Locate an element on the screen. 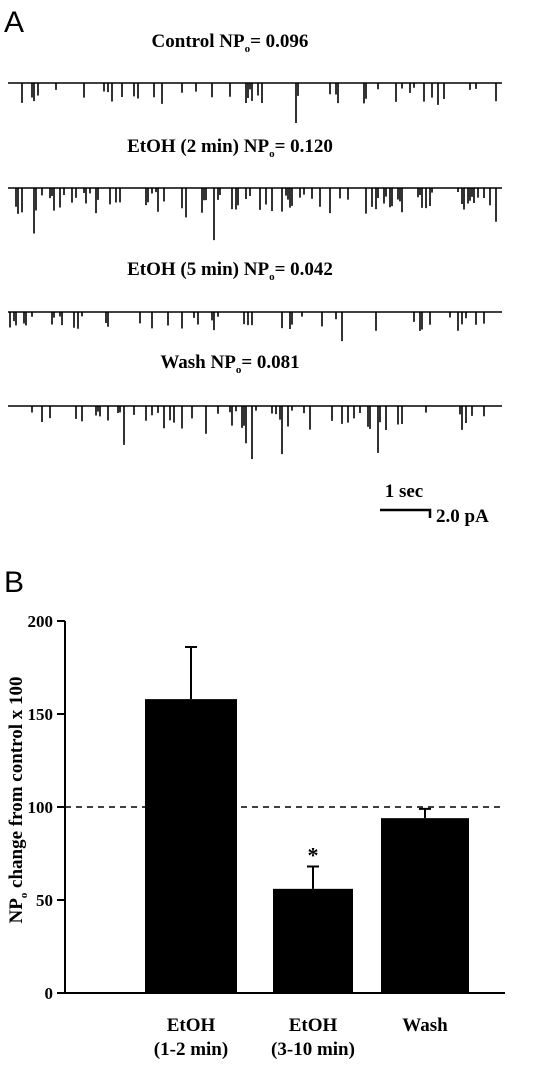 The image size is (539, 1070). y-axis-title-rest: change from control x 100 is located at coordinates (16, 784).